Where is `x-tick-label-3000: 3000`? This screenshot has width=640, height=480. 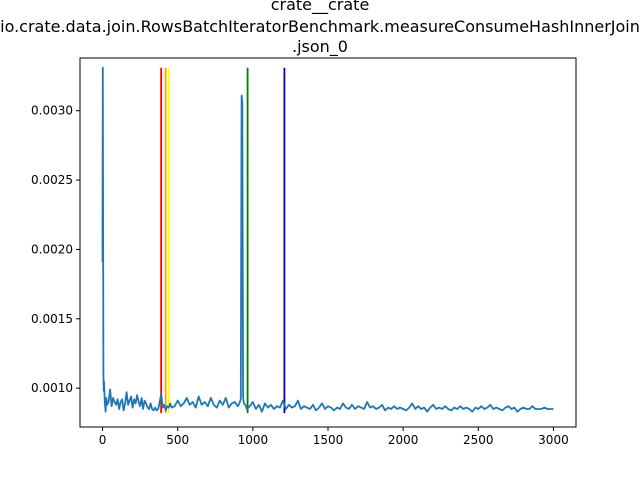 x-tick-label-3000: 3000 is located at coordinates (553, 440).